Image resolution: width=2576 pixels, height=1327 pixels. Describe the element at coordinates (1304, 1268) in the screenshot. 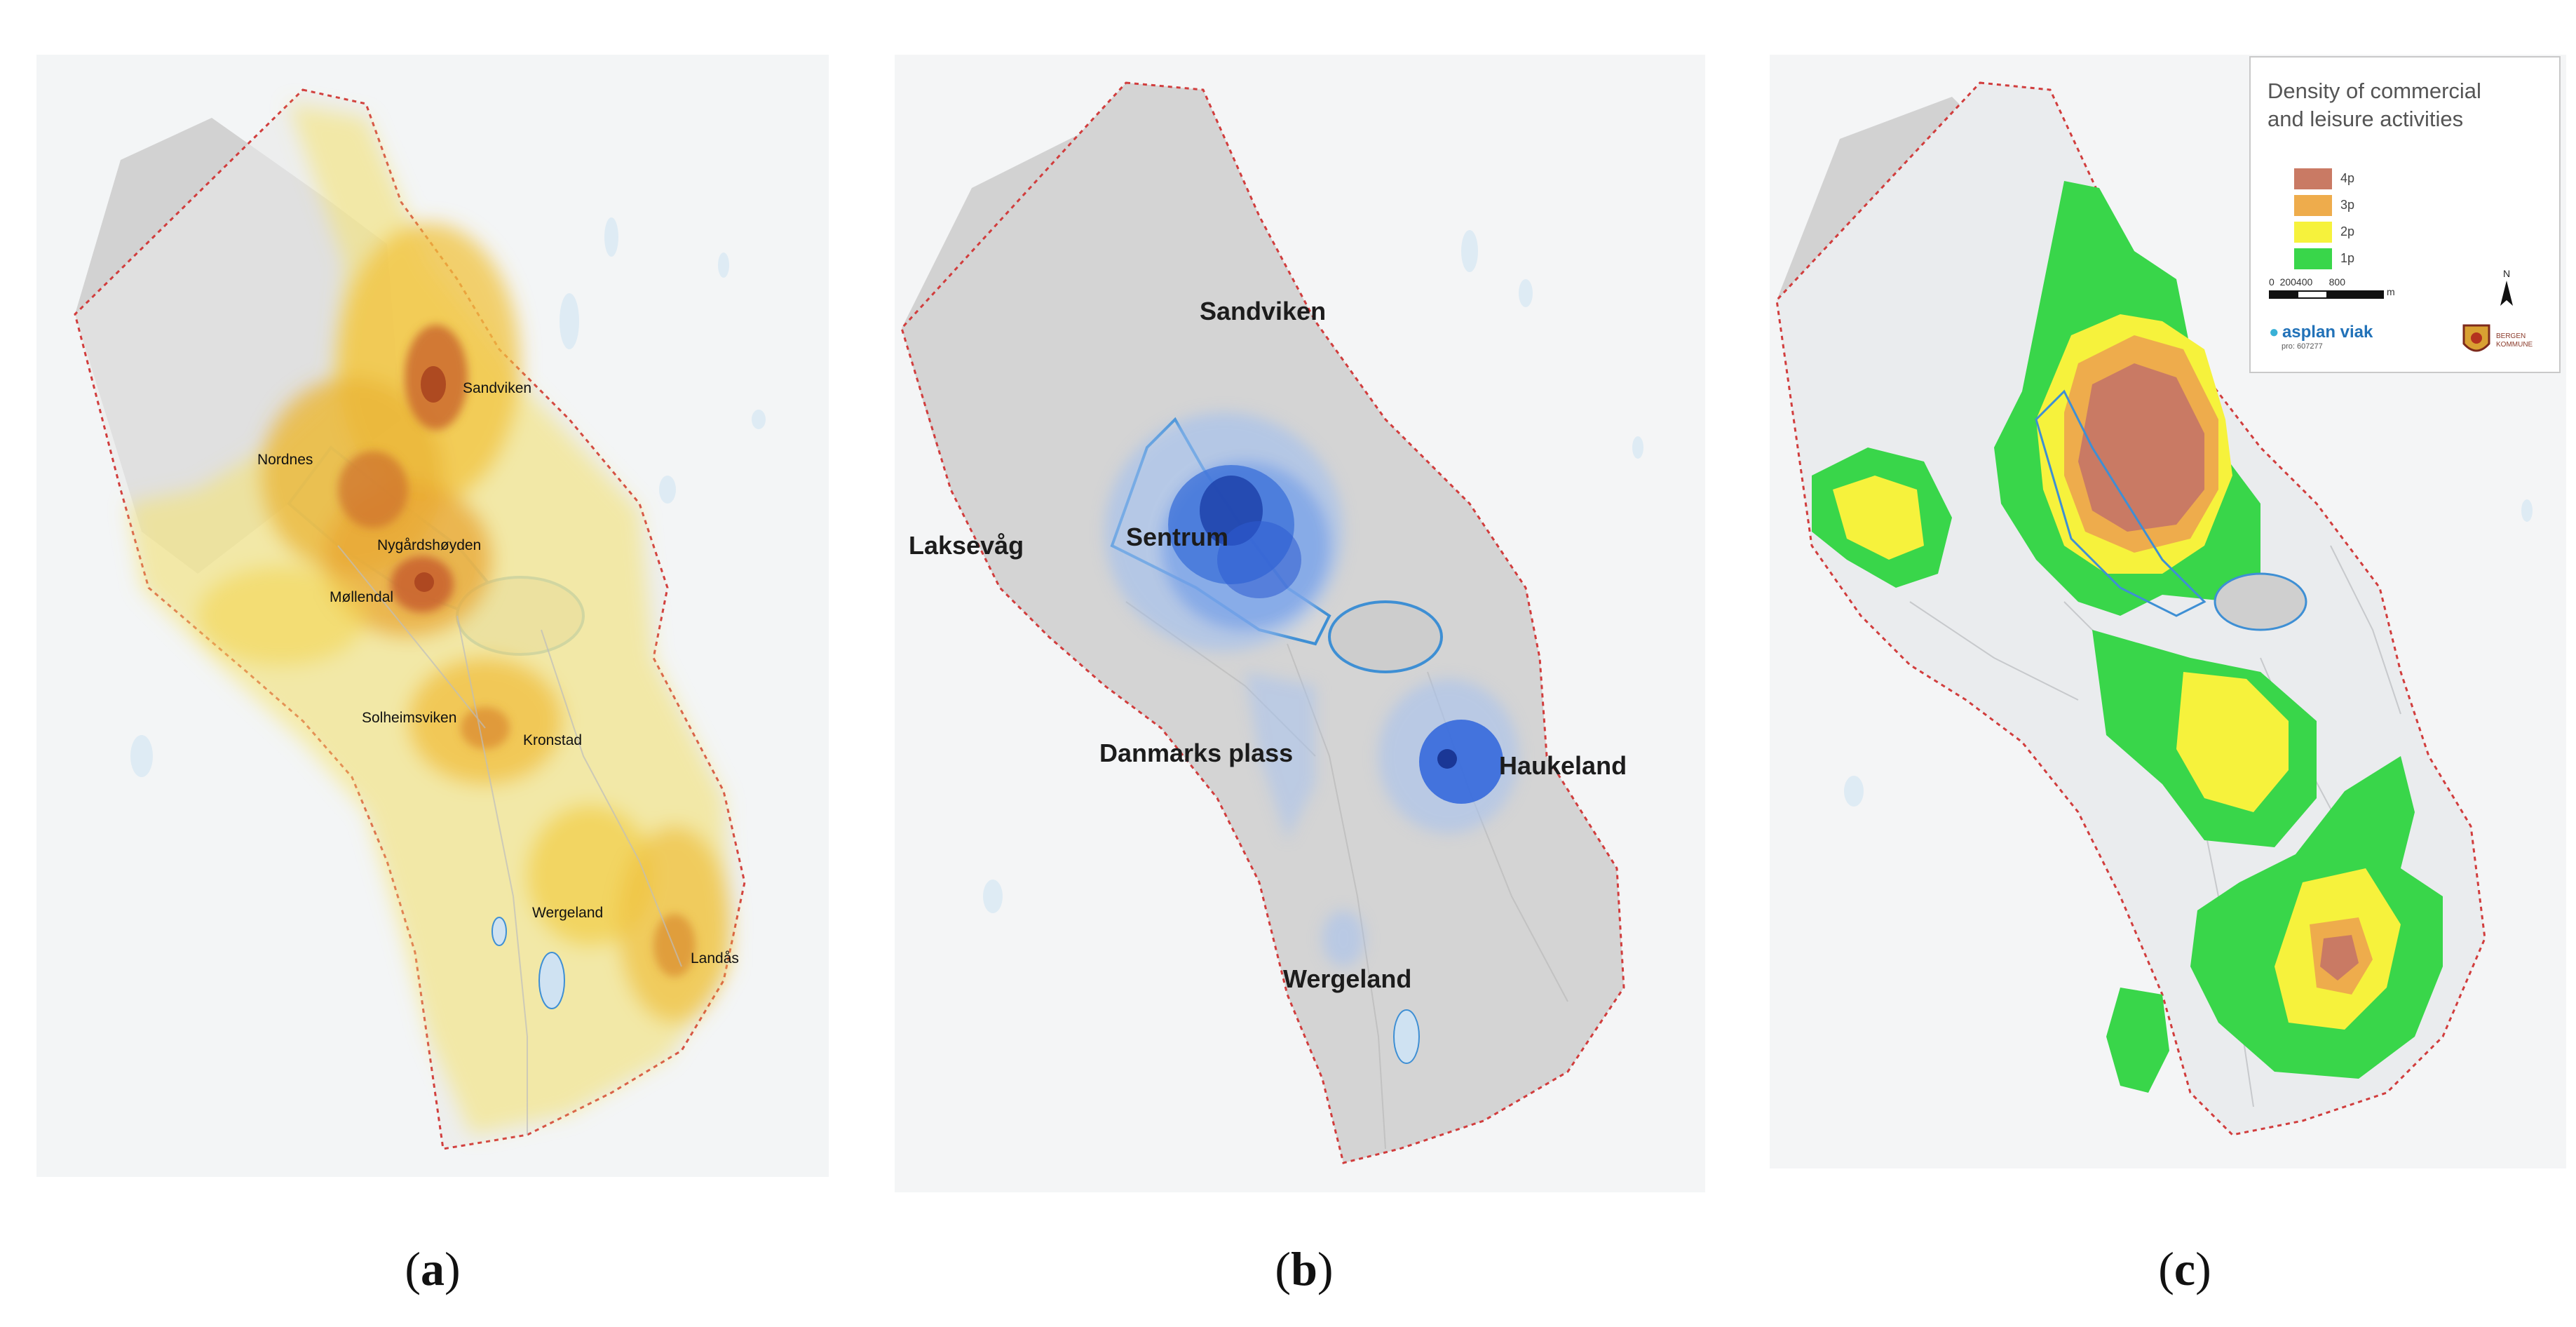

I see `caption-b: (b)` at that location.